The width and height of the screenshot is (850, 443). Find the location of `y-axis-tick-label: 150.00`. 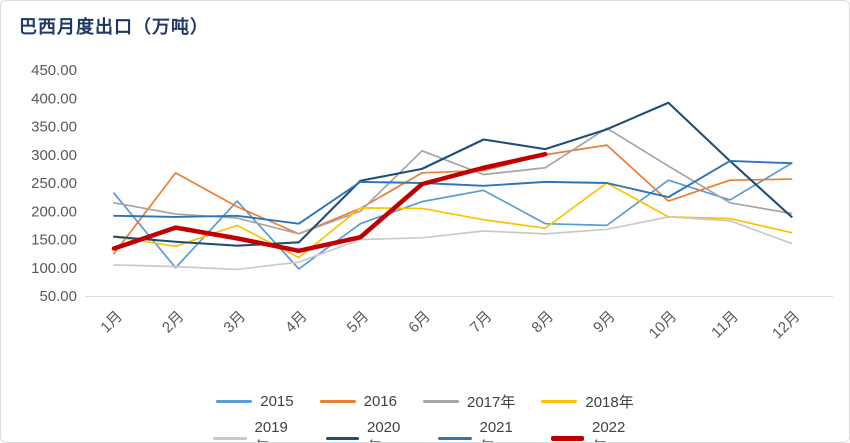

y-axis-tick-label: 150.00 is located at coordinates (54, 240).